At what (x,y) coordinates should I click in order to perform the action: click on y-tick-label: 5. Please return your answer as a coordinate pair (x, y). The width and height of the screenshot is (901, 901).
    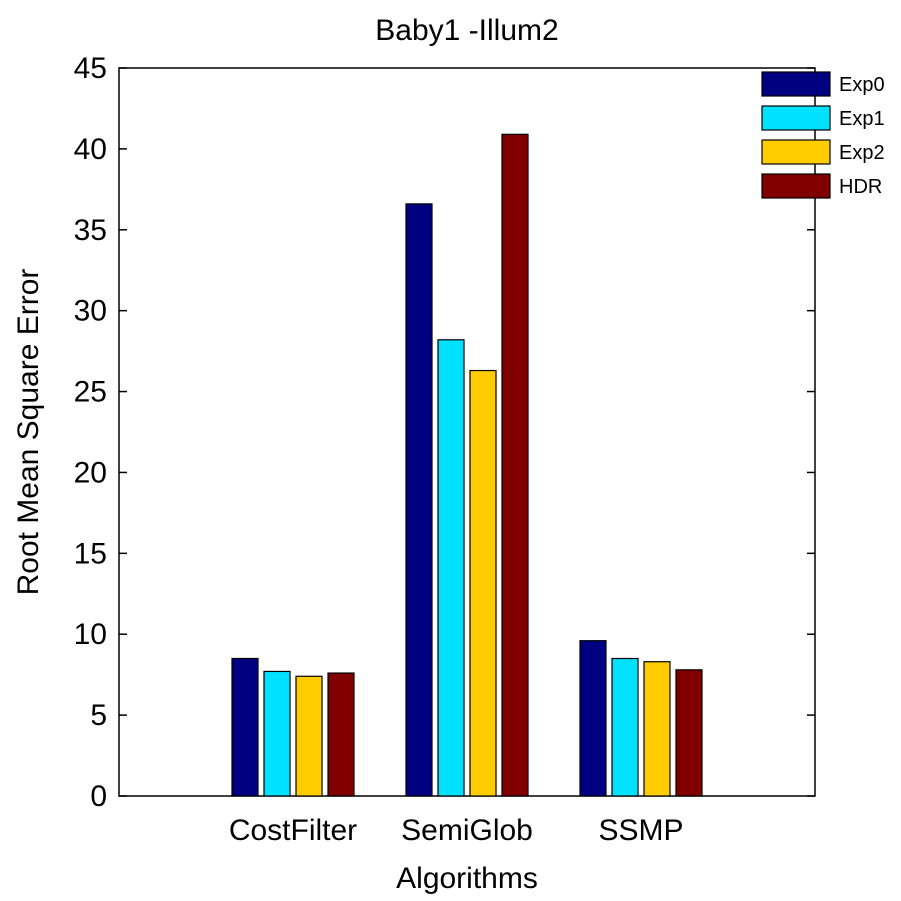
    Looking at the image, I should click on (98, 715).